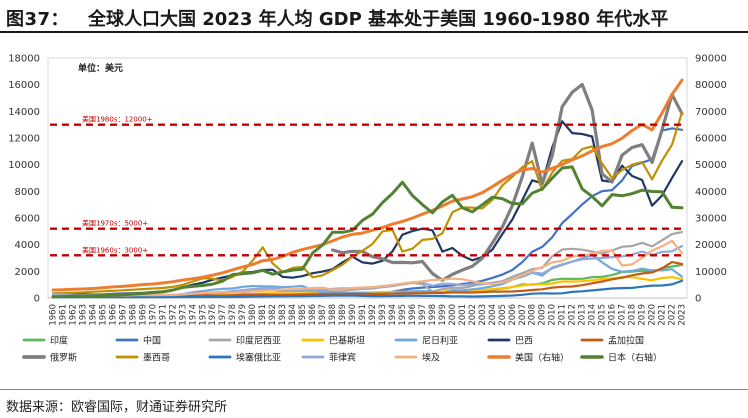  I want to click on x-tick-label: 1974, so click(193, 315).